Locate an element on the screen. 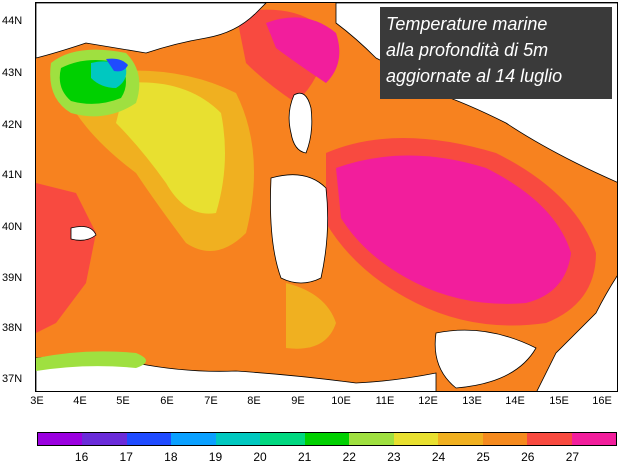 The height and width of the screenshot is (473, 623). sea-magenta-ligurian is located at coordinates (303, 50).